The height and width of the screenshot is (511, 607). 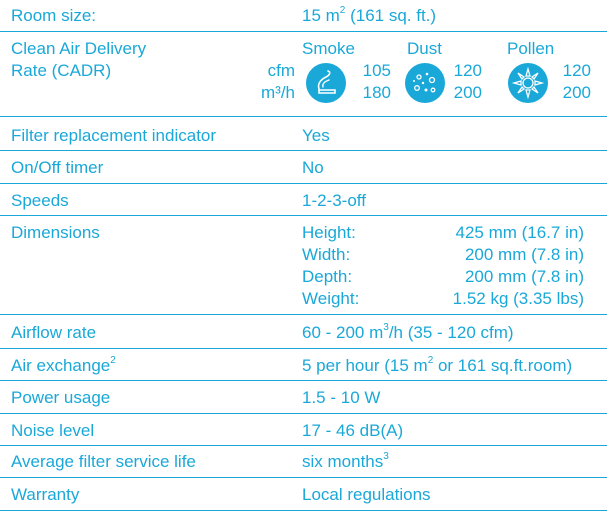 What do you see at coordinates (369, 15) in the screenshot?
I see `spec-value: 15 m2 (161 sq. ft.)` at bounding box center [369, 15].